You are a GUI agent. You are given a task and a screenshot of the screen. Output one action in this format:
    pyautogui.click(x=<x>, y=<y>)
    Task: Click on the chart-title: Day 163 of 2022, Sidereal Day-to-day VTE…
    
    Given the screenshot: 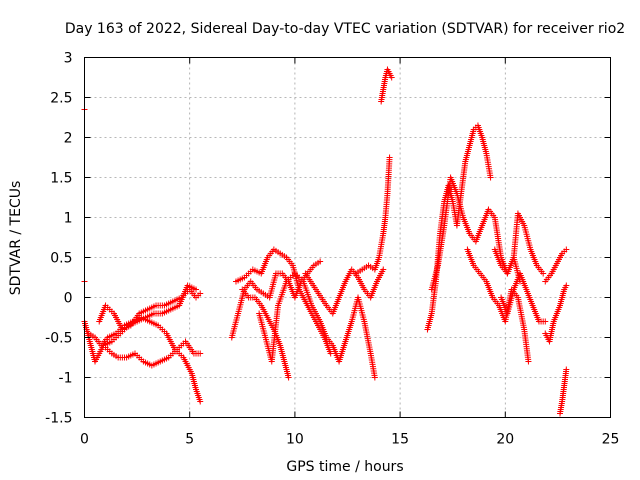 What is the action you would take?
    pyautogui.click(x=345, y=29)
    